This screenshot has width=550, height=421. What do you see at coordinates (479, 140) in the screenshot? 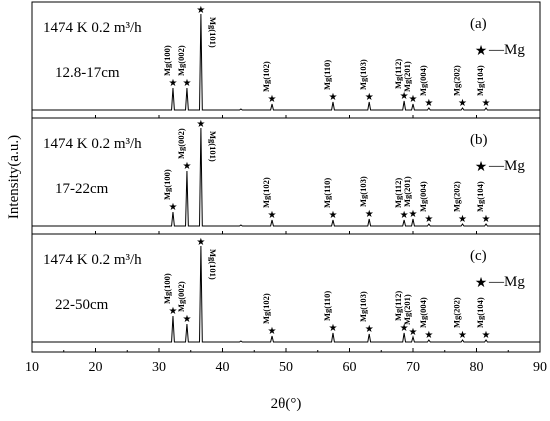
I see `panel-label: (b)` at bounding box center [479, 140].